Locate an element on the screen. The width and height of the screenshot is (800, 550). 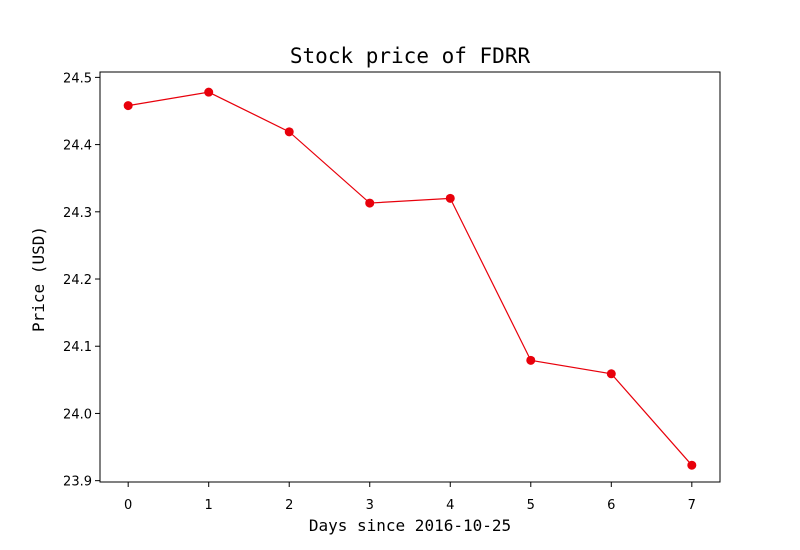
y-tick-label: 24.4 is located at coordinates (77, 146).